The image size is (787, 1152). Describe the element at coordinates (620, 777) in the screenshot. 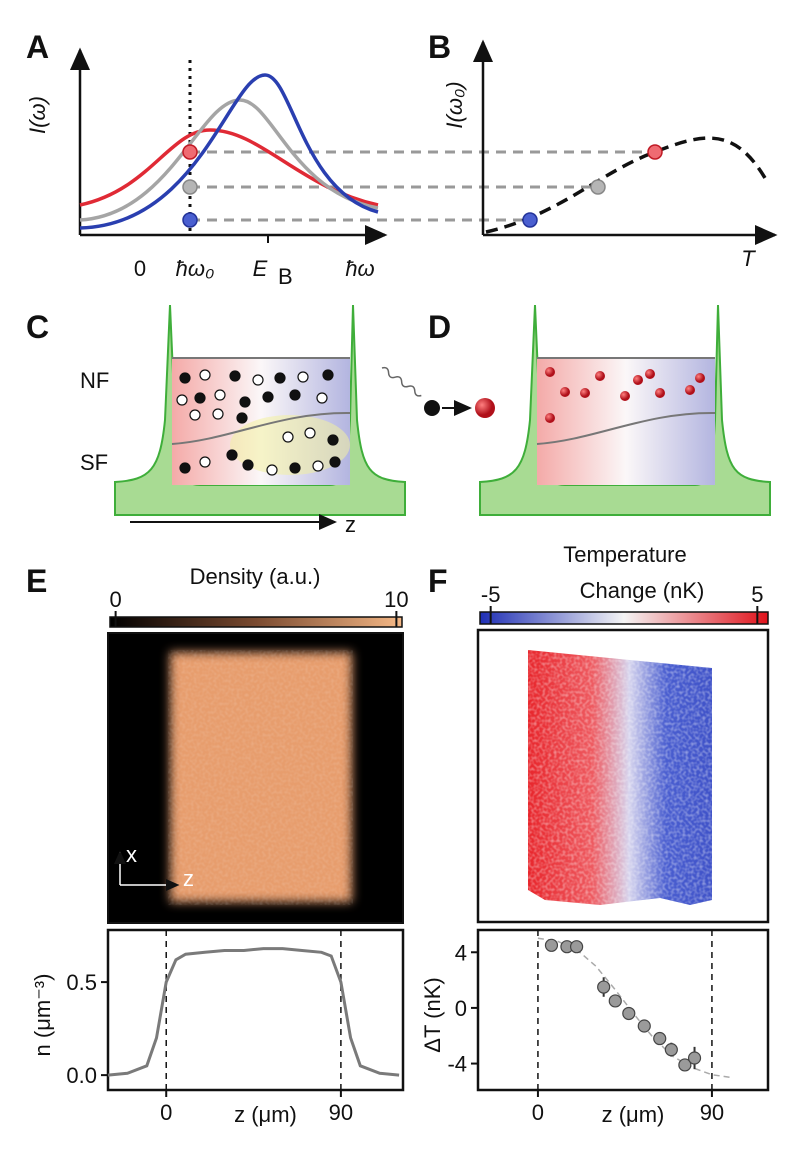

I see `map-noise` at that location.